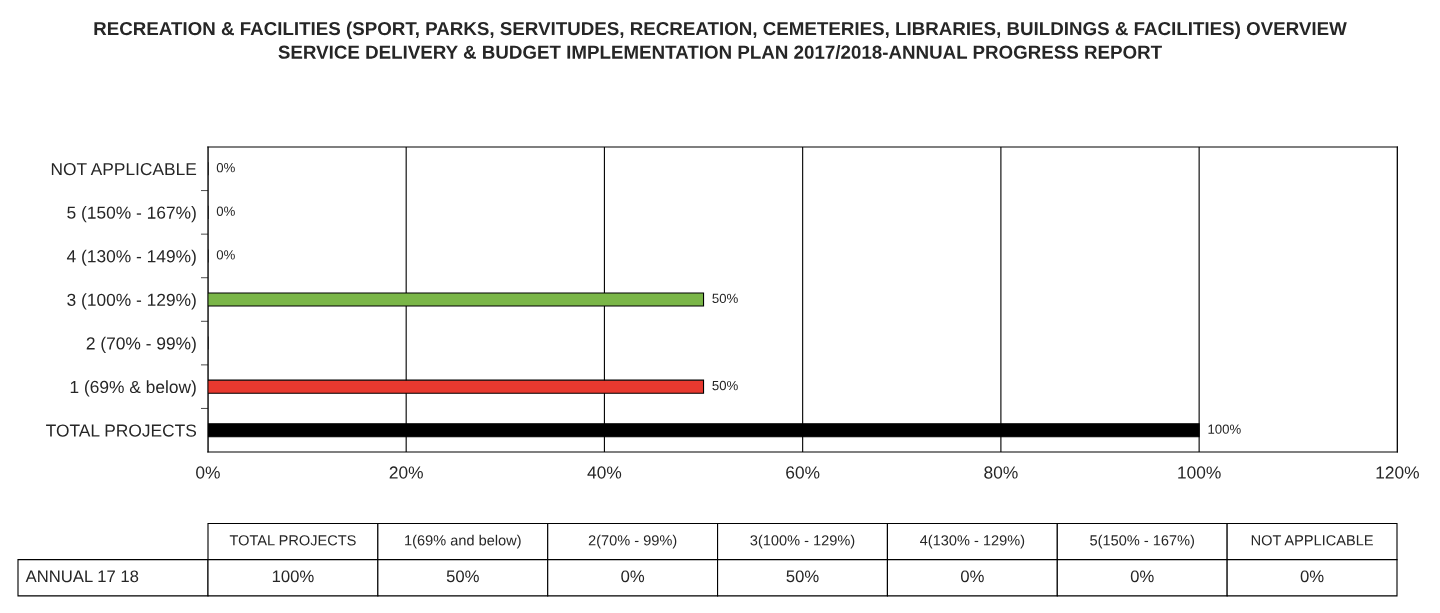 Image resolution: width=1440 pixels, height=613 pixels. What do you see at coordinates (1312, 540) in the screenshot?
I see `category-label: NOT APPLICABLE` at bounding box center [1312, 540].